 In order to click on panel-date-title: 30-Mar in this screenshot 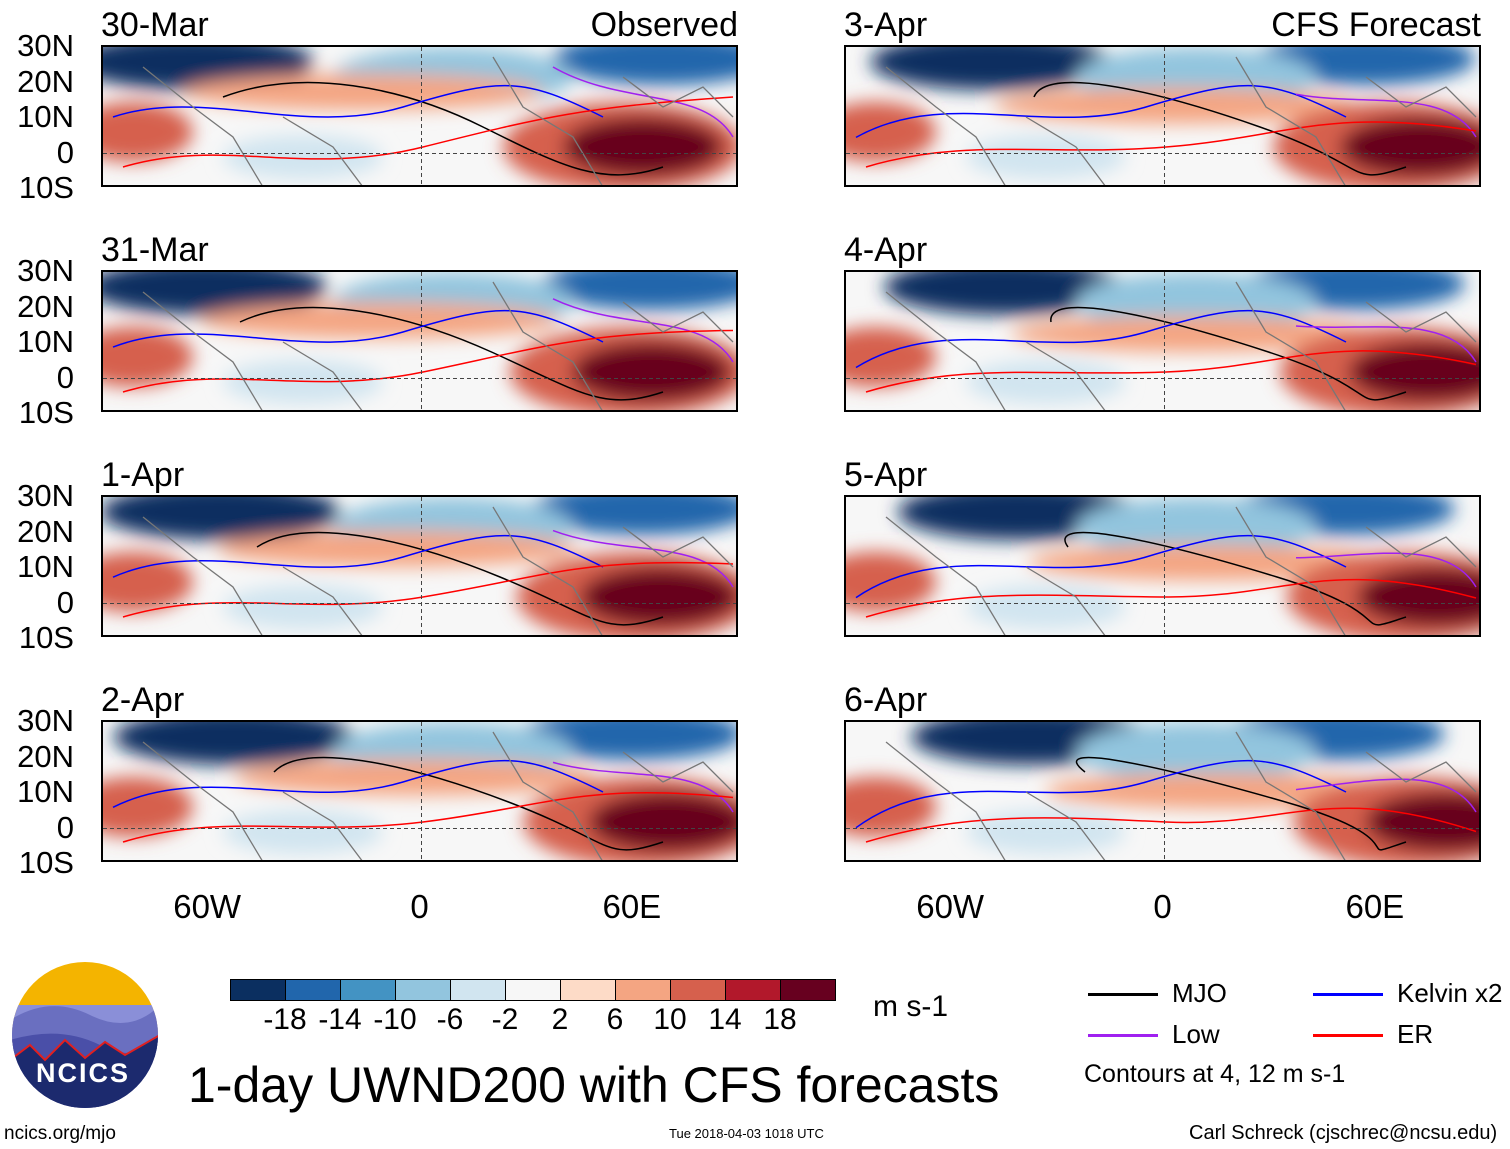, I will do `click(155, 25)`.